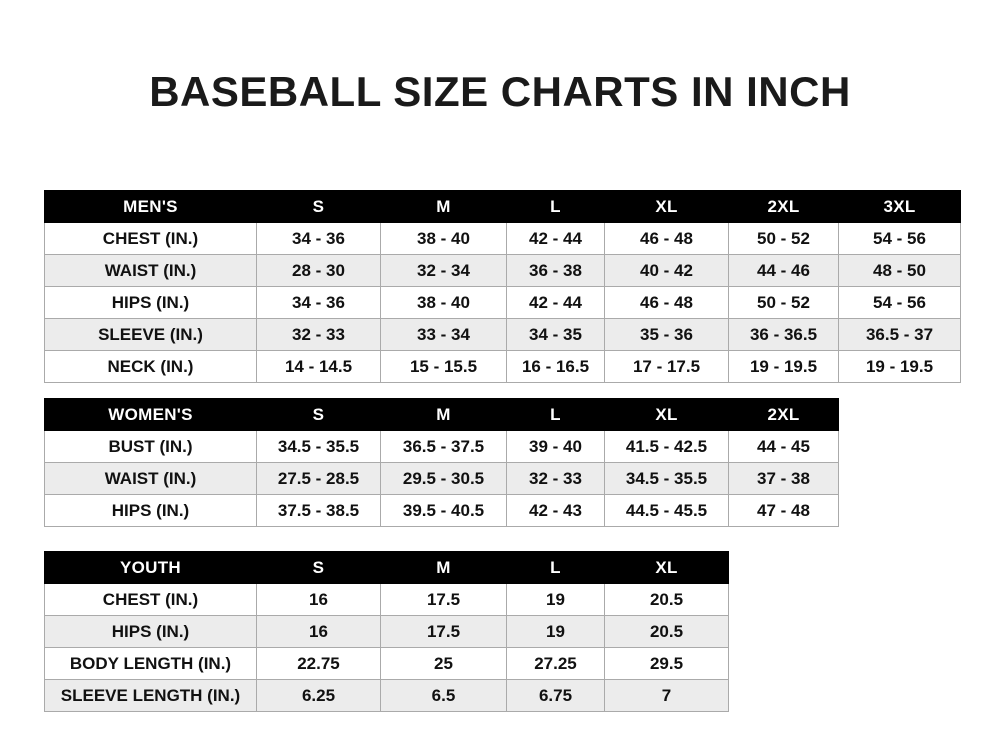  Describe the element at coordinates (318, 206) in the screenshot. I see `mens-size-header-s: S` at that location.